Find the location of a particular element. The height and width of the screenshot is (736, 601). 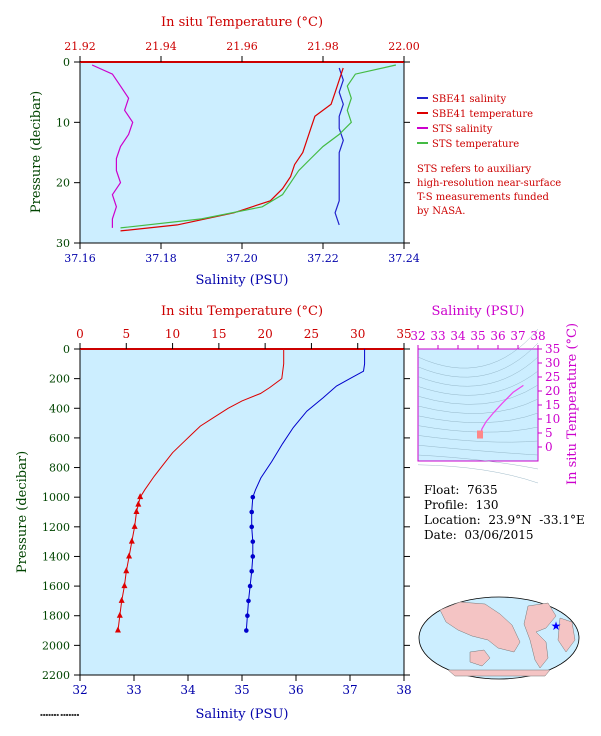

ts-temp-tick-label: 5 is located at coordinates (549, 433).